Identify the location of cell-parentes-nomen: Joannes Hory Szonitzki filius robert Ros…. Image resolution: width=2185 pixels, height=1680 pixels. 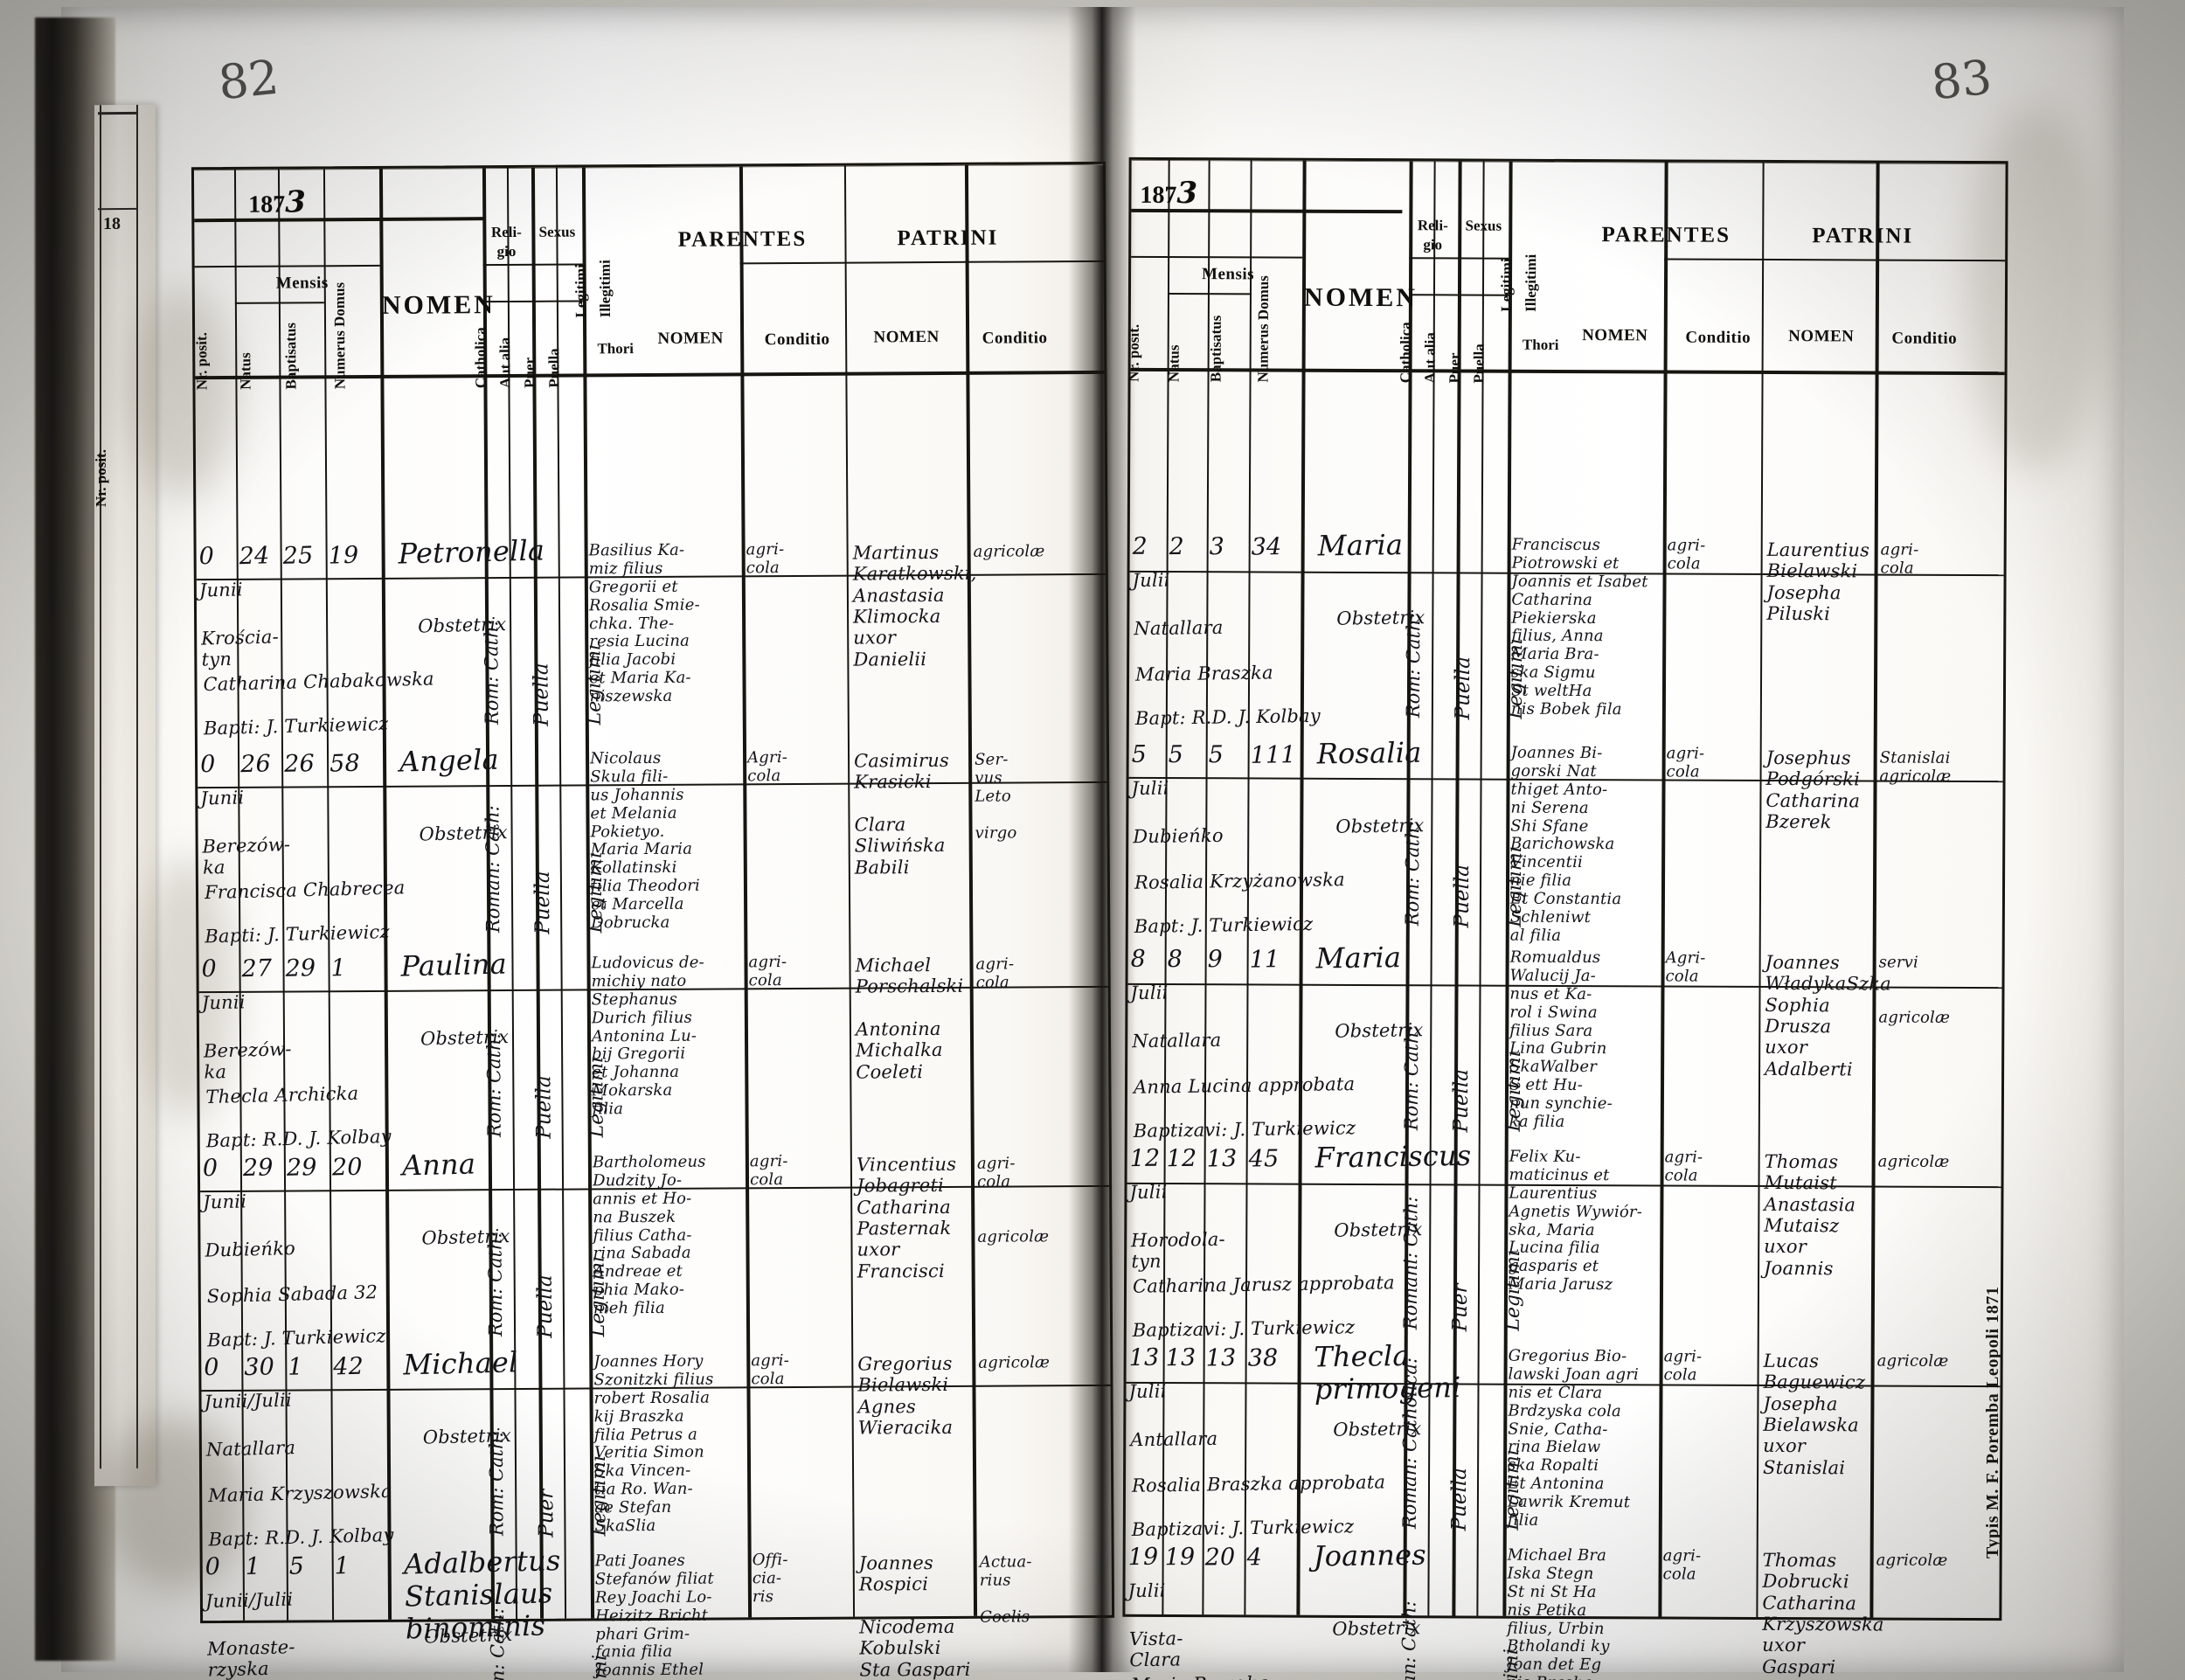
(654, 1443).